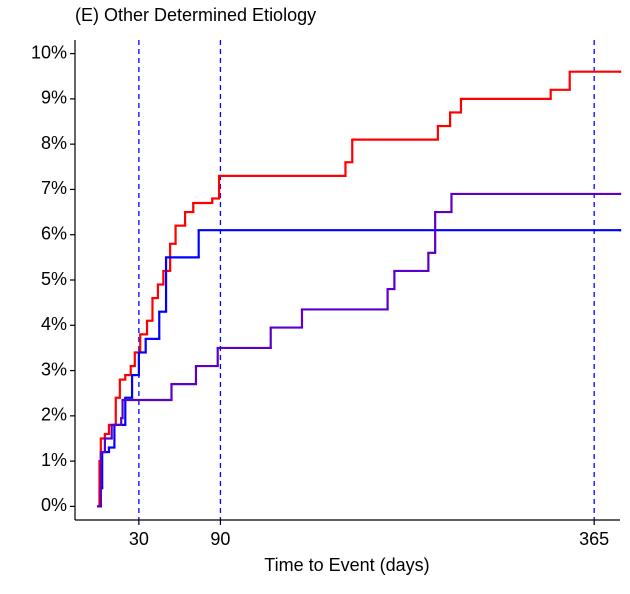 This screenshot has height=594, width=630. I want to click on y-tick-label: 6%, so click(54, 233).